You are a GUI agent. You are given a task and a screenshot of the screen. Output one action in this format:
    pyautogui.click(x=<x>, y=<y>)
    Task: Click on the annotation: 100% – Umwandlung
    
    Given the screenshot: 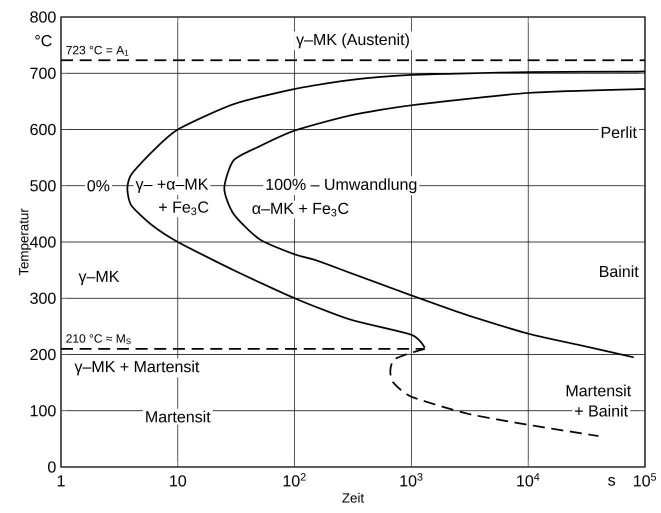 What is the action you would take?
    pyautogui.click(x=341, y=186)
    